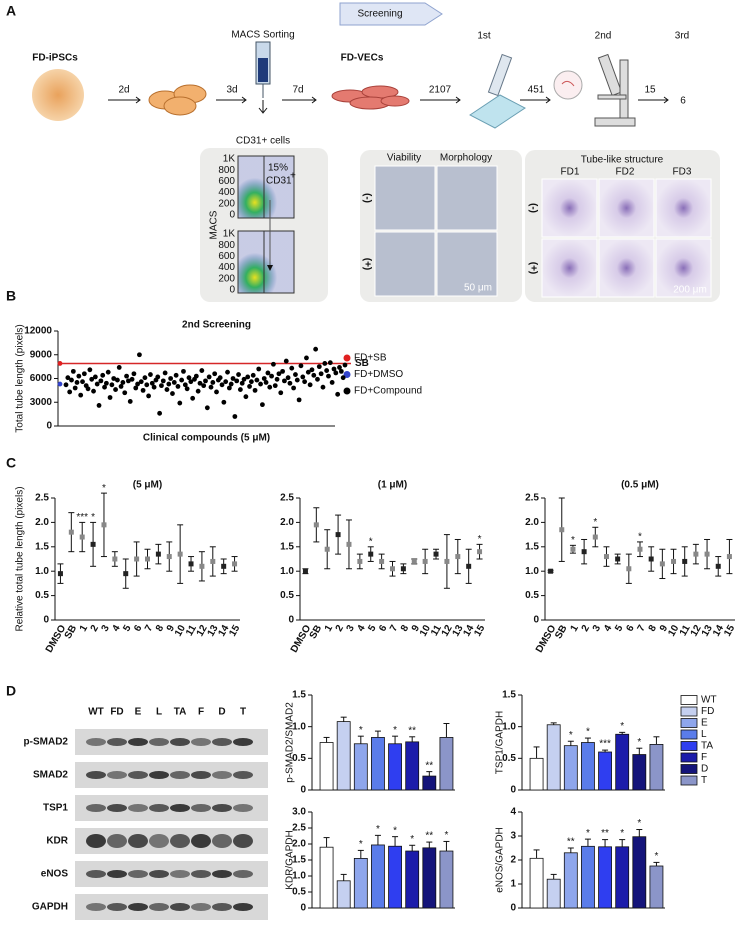 This screenshot has height=926, width=745. I want to click on chart-title: 2nd Screening, so click(216, 325).